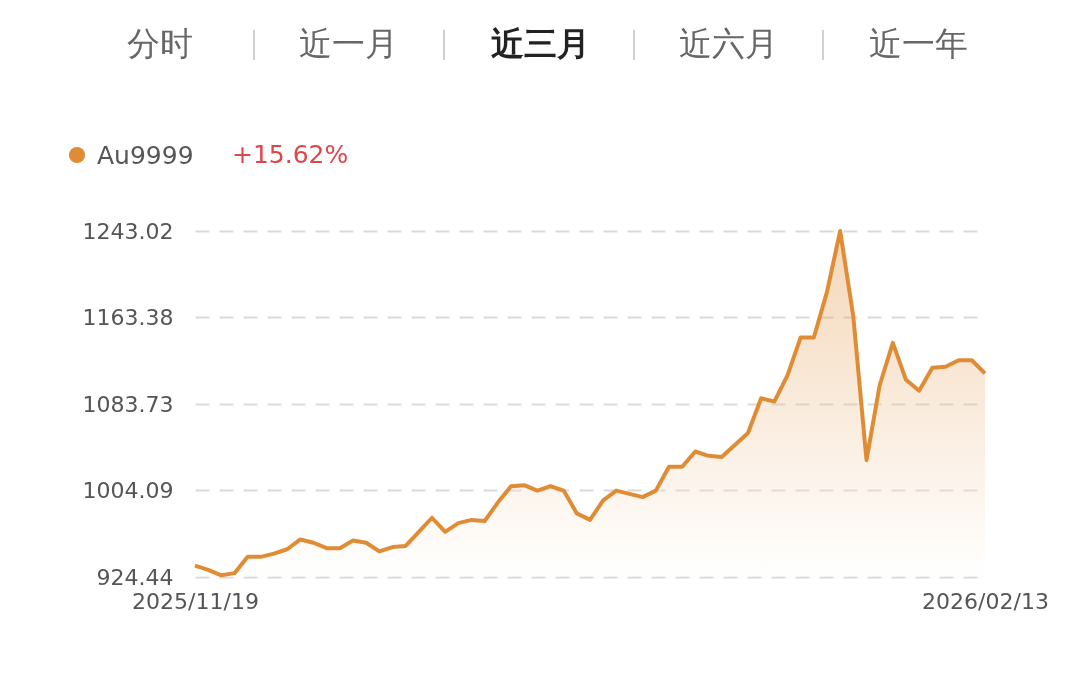 This screenshot has height=674, width=1080. I want to click on y-tick-label: 1083.73, so click(128, 404).